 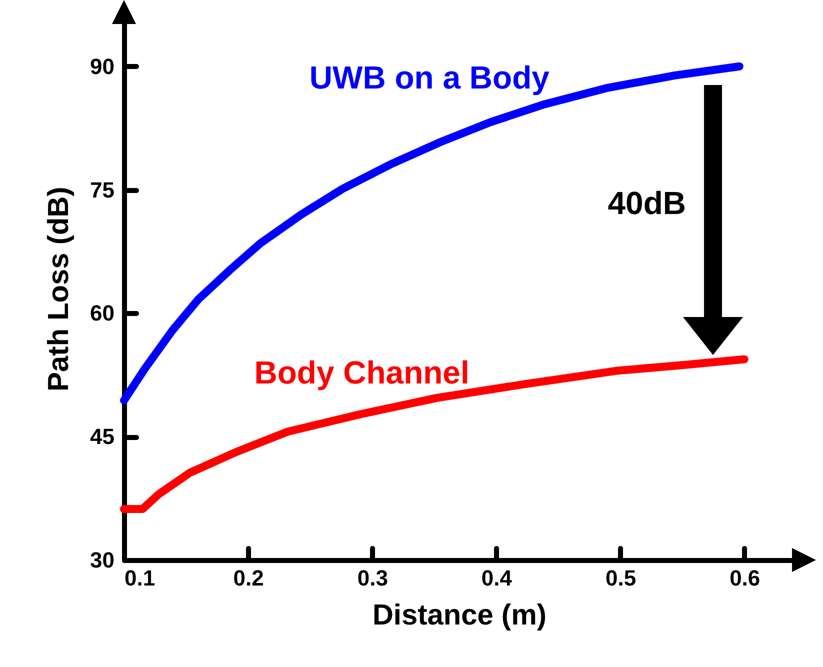 What do you see at coordinates (429, 77) in the screenshot?
I see `series-label: UWB on a Body` at bounding box center [429, 77].